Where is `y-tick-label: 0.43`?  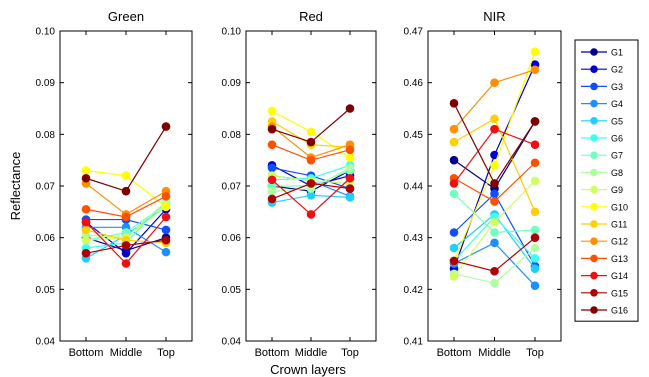
y-tick-label: 0.43 is located at coordinates (414, 238).